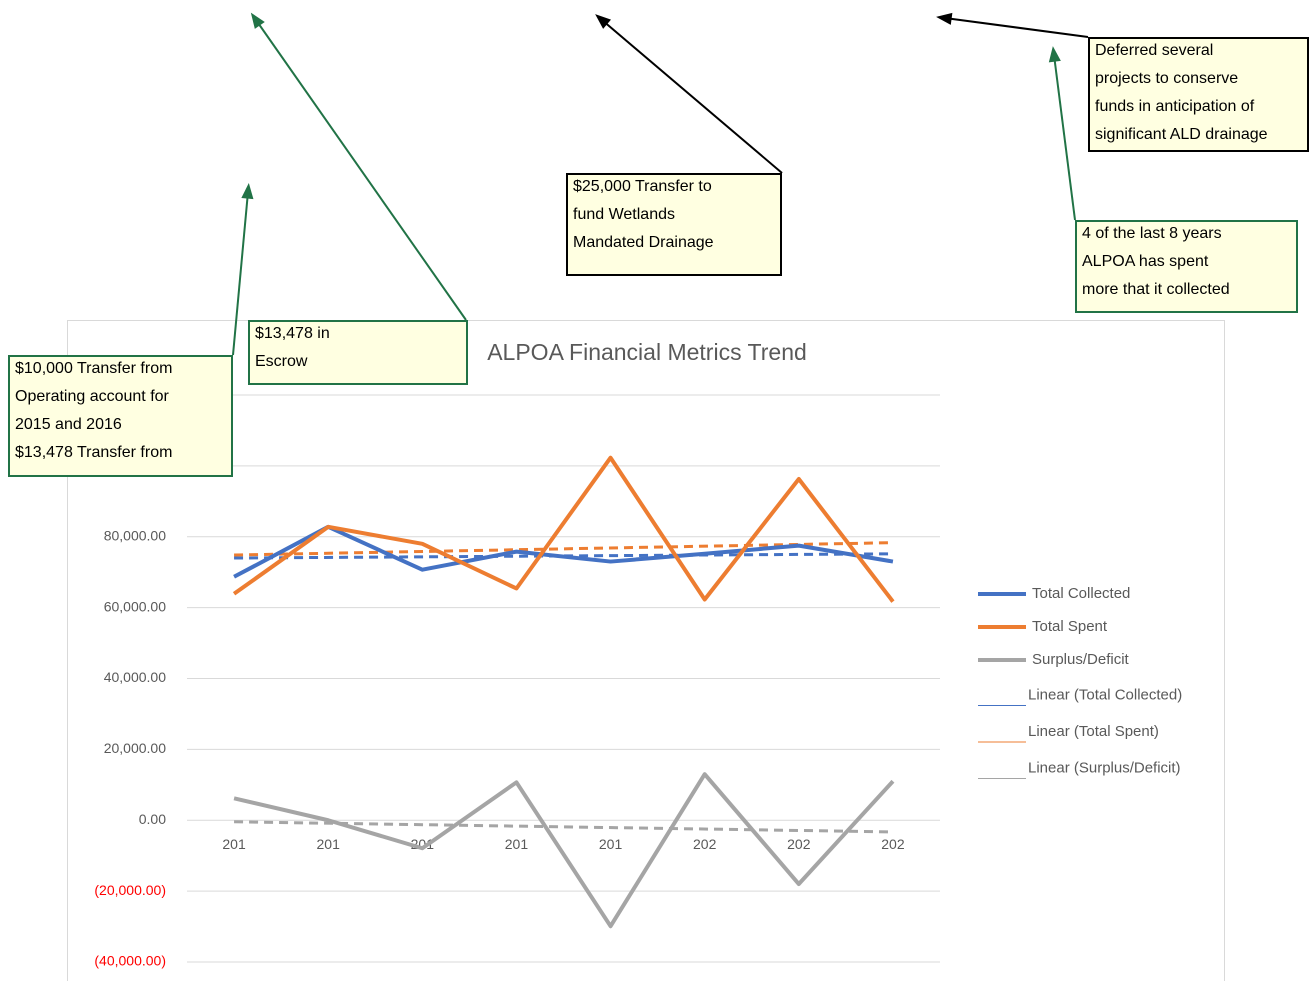  Describe the element at coordinates (1104, 767) in the screenshot. I see `legend-label: Linear (Surplus/Deficit)` at that location.